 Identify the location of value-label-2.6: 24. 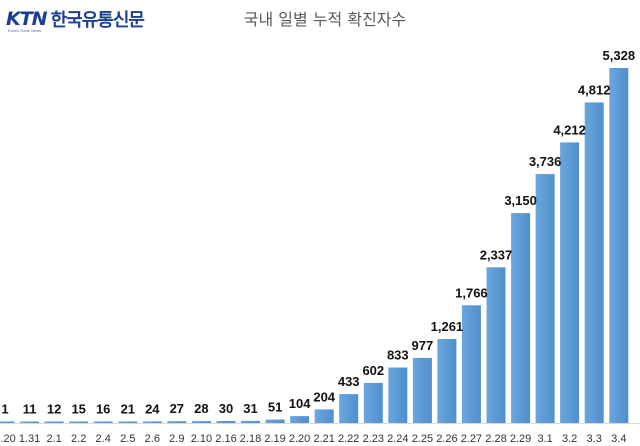
(152, 408).